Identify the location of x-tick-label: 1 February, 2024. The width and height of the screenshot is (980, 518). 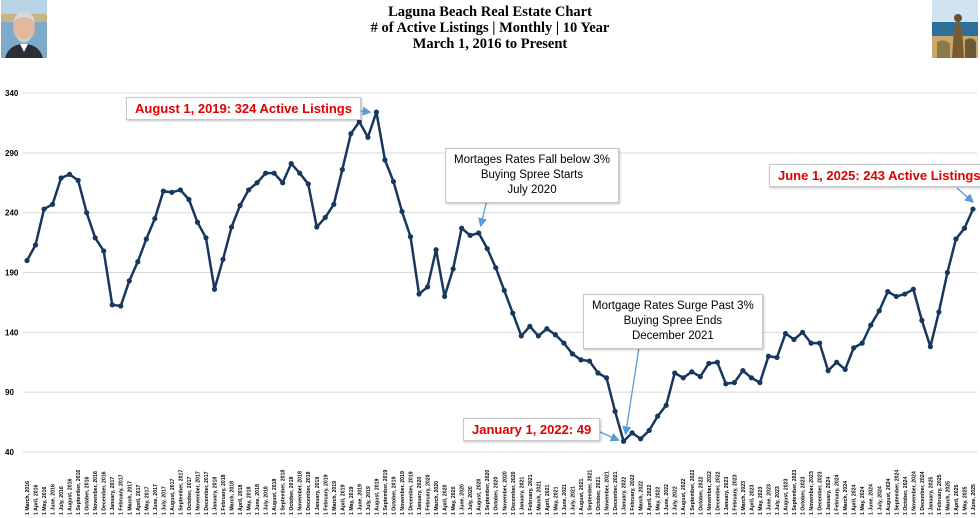
(838, 494).